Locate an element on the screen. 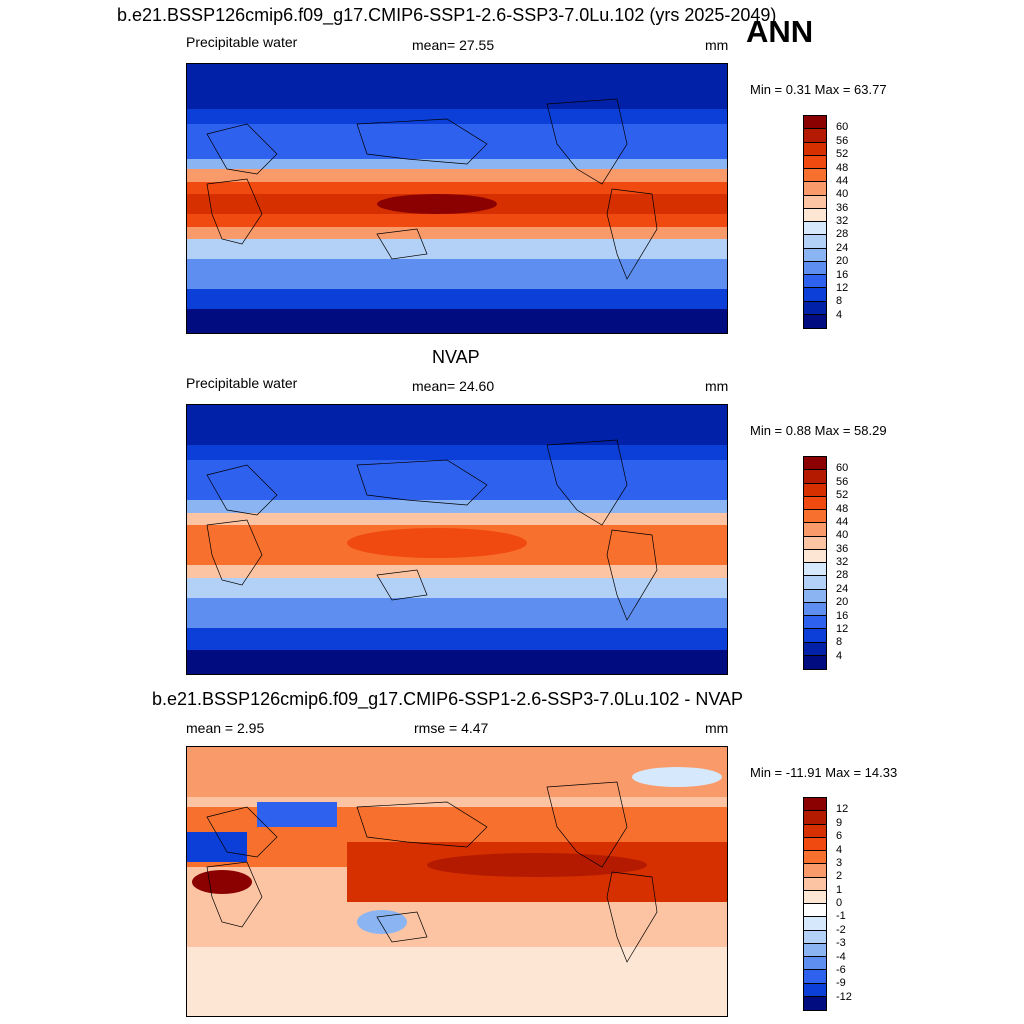 This screenshot has width=1024, height=1024. panel-3-colorbar is located at coordinates (815, 904).